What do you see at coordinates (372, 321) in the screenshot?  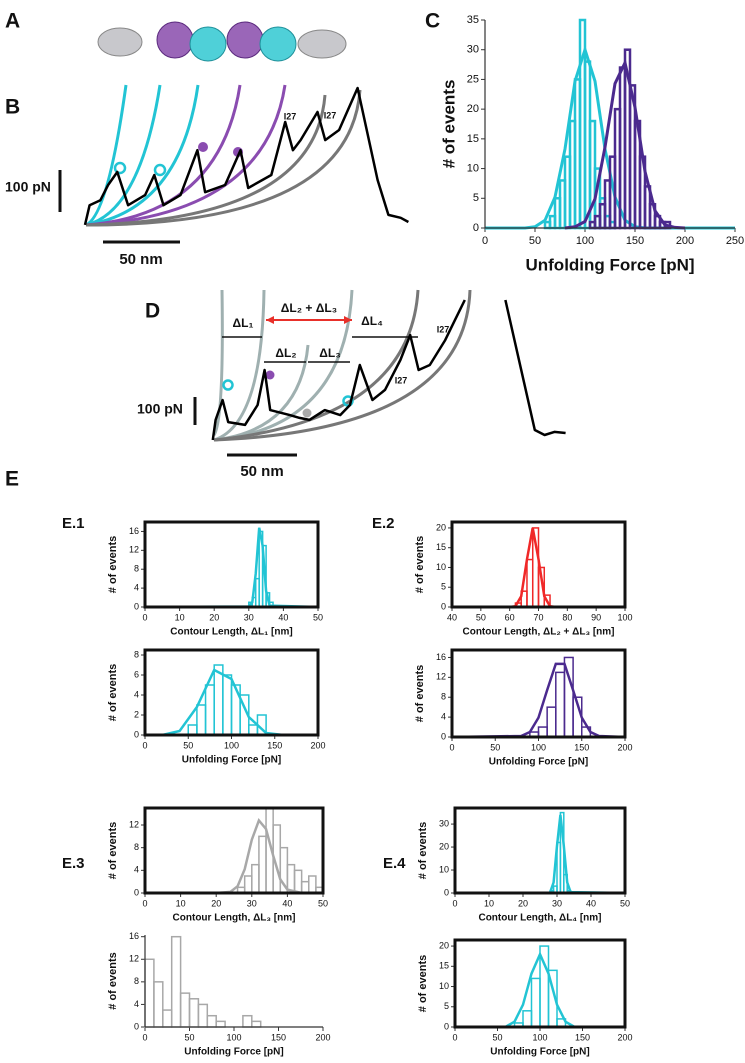 I see `annotation: ΔL₄` at bounding box center [372, 321].